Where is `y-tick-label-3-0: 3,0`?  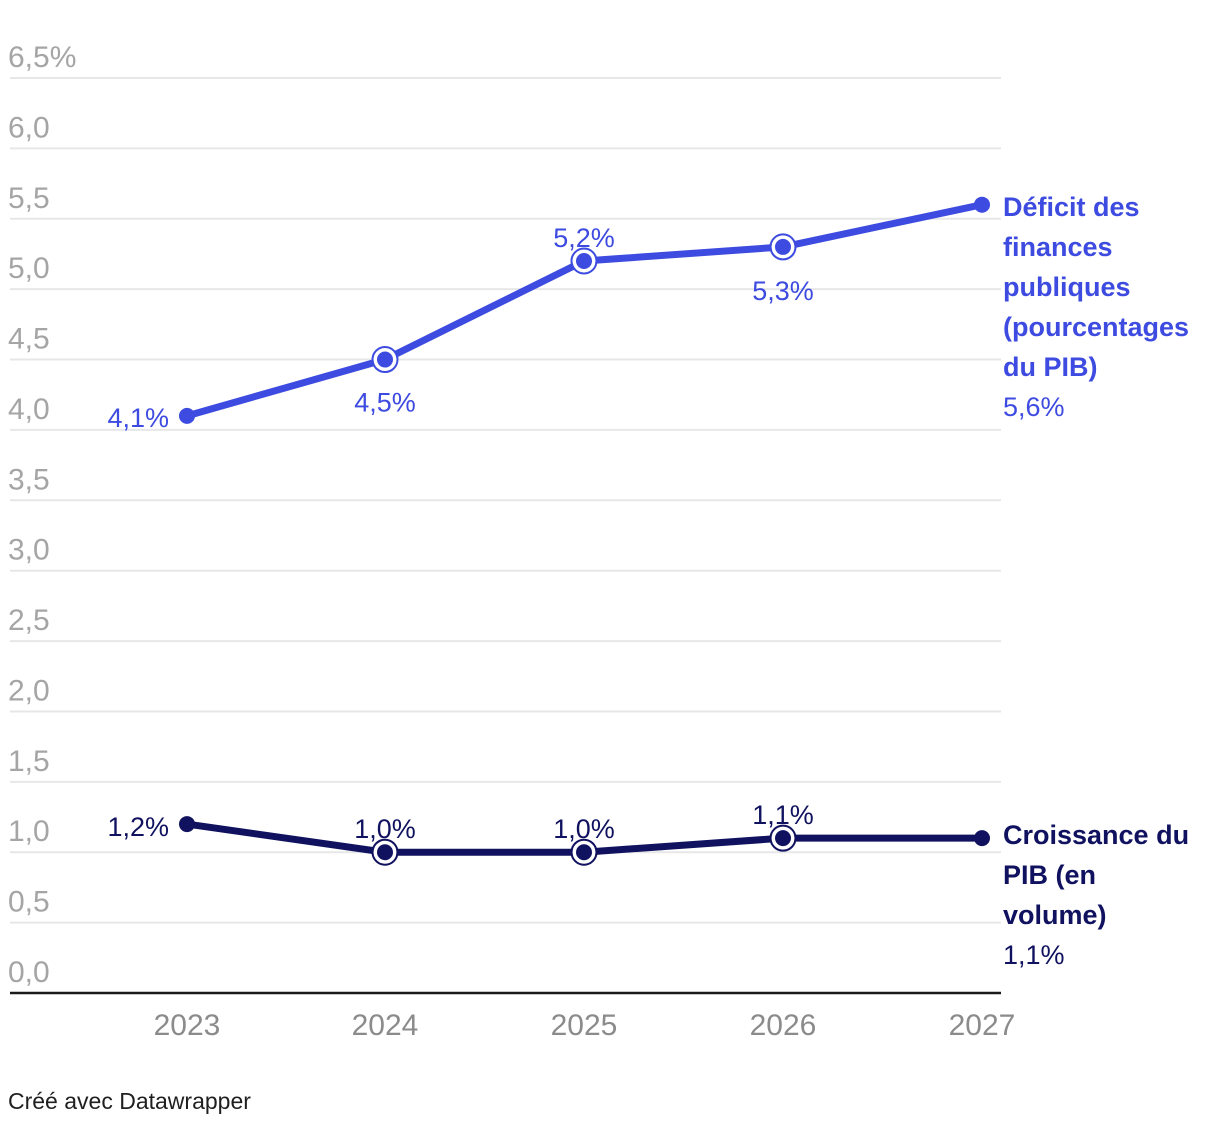 y-tick-label-3-0: 3,0 is located at coordinates (29, 550).